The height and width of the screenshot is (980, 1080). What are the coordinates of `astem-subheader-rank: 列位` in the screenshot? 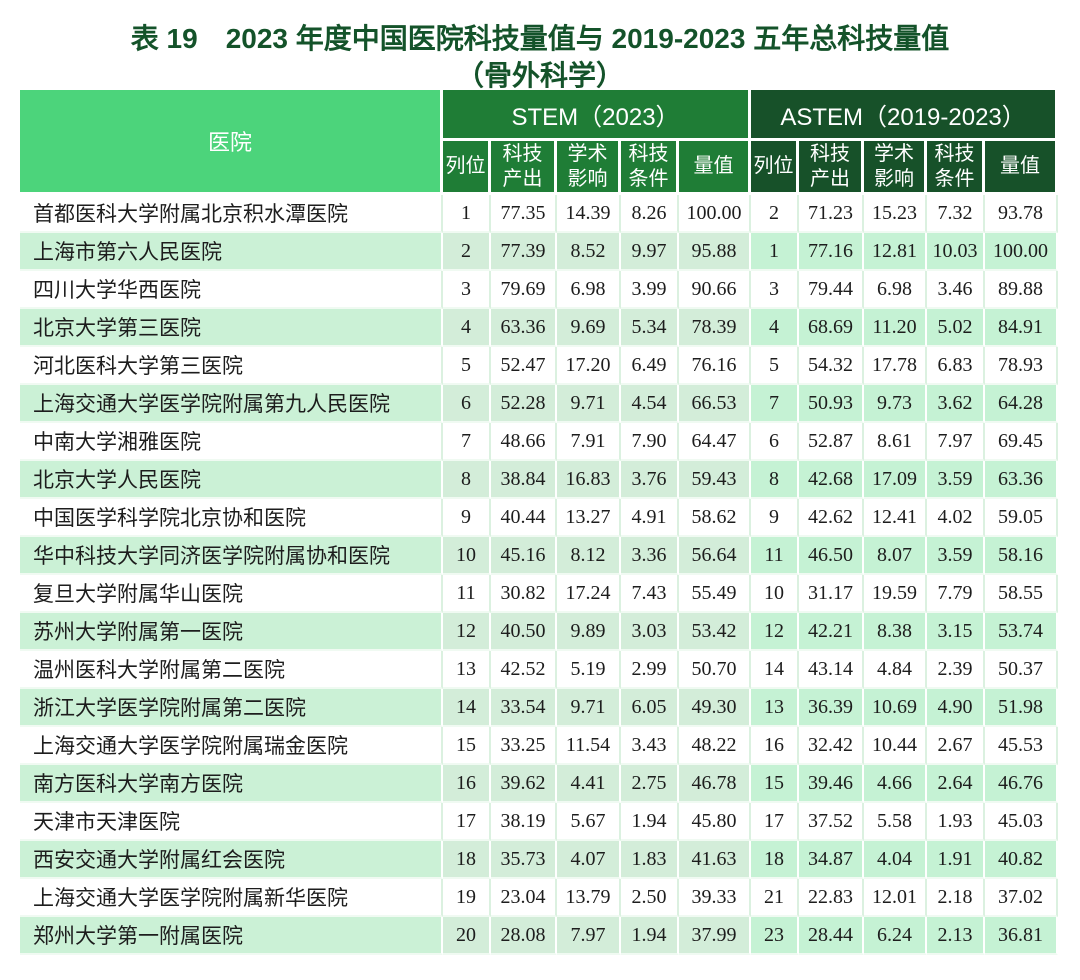 It's located at (775, 168).